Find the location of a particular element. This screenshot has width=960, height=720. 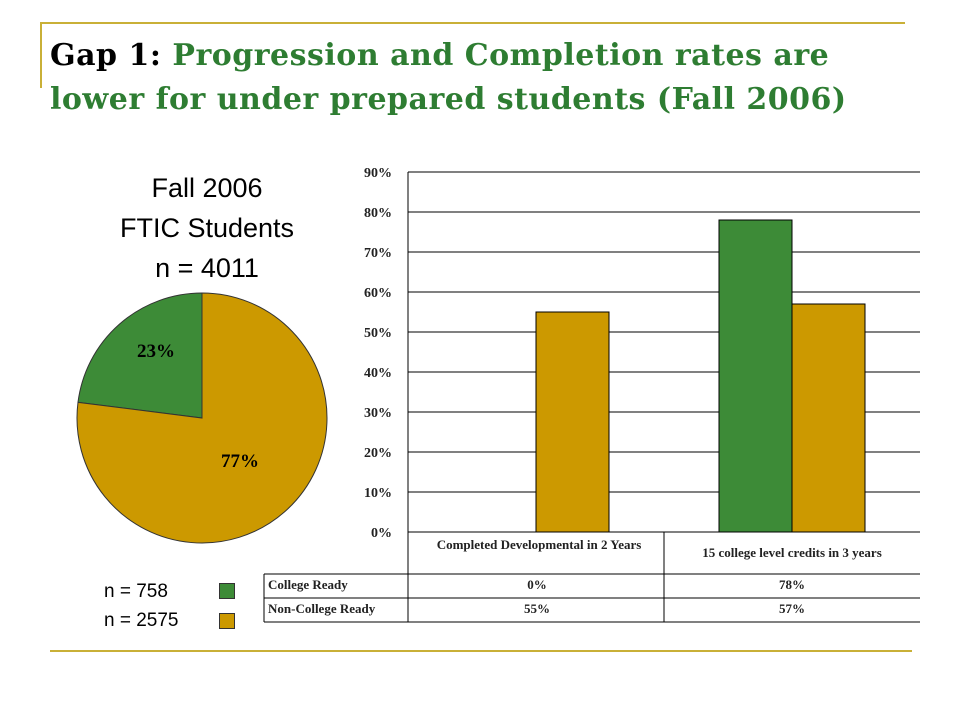

y-tick-label: 30% is located at coordinates (378, 413).